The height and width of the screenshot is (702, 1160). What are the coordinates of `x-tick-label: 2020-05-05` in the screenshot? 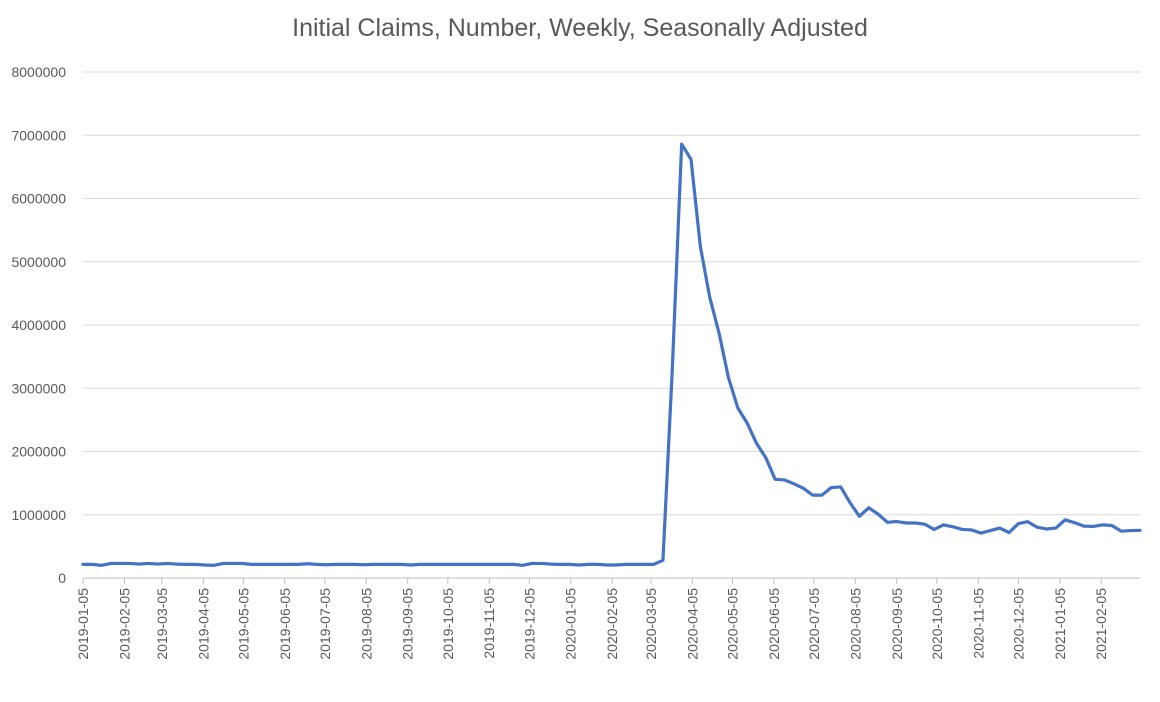 It's located at (732, 624).